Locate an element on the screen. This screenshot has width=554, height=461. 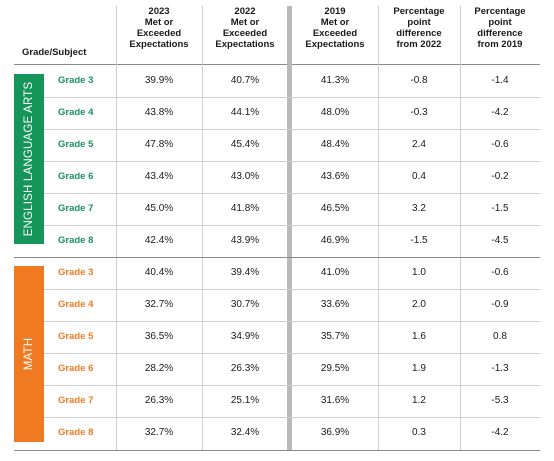
table-row: Grade 5 36.5% 34.9% 35.7% 1.6 0.8 is located at coordinates (277, 337).